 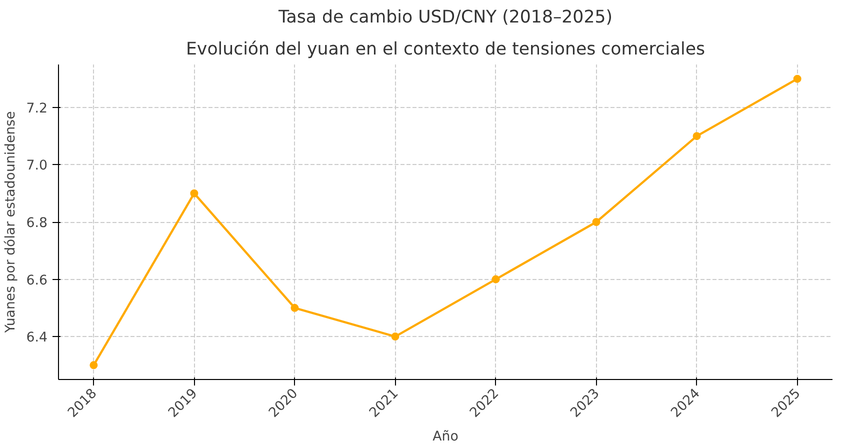 I want to click on y-tick-label: 7.2, so click(x=37, y=108).